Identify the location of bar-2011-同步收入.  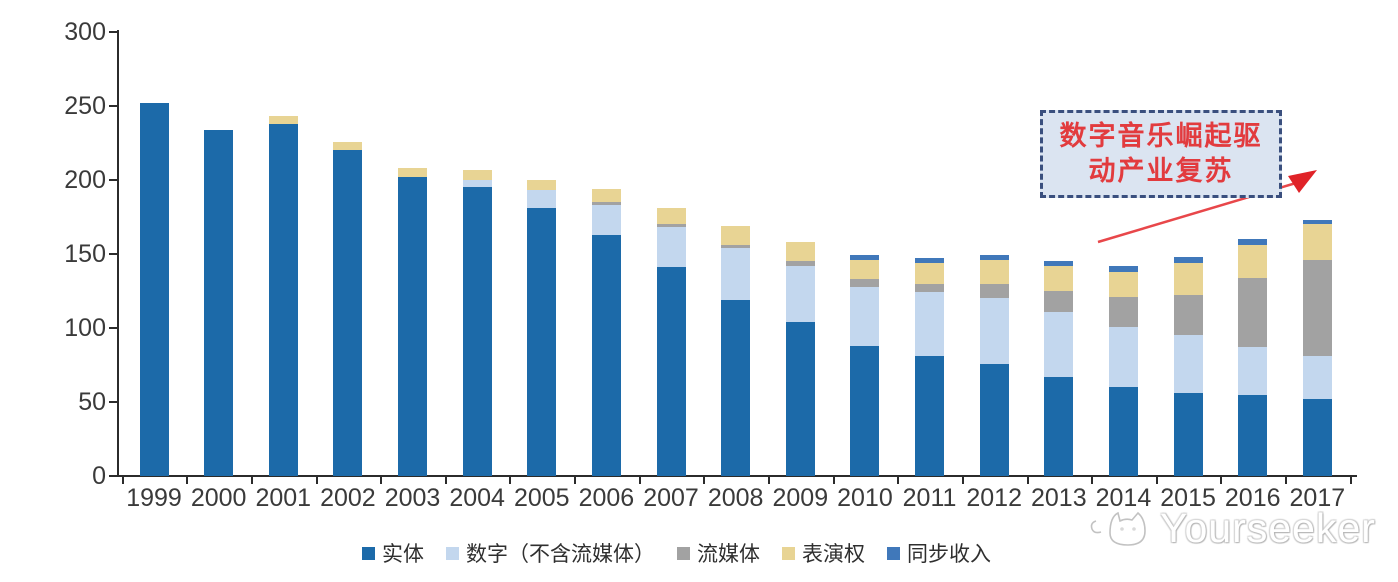
(930, 260).